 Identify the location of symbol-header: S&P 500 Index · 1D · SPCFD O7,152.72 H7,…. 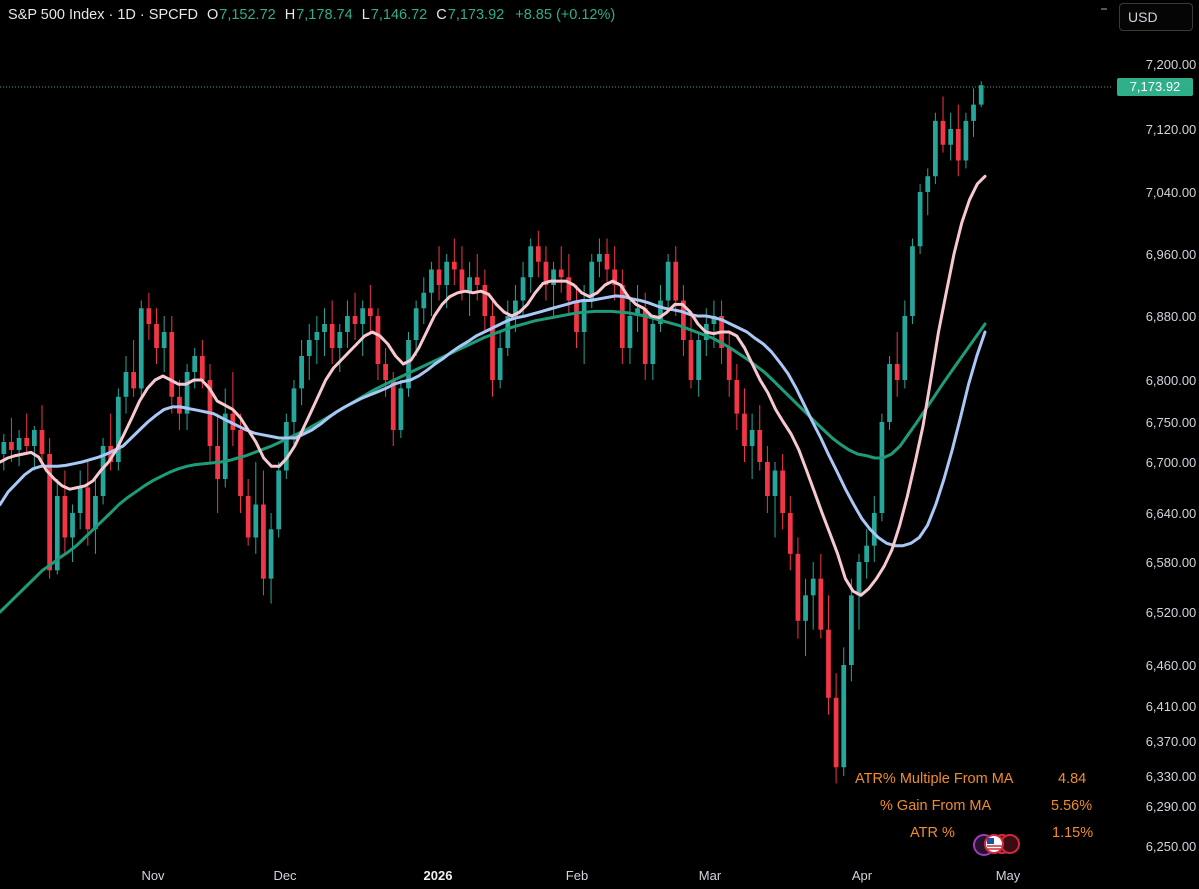
(312, 15).